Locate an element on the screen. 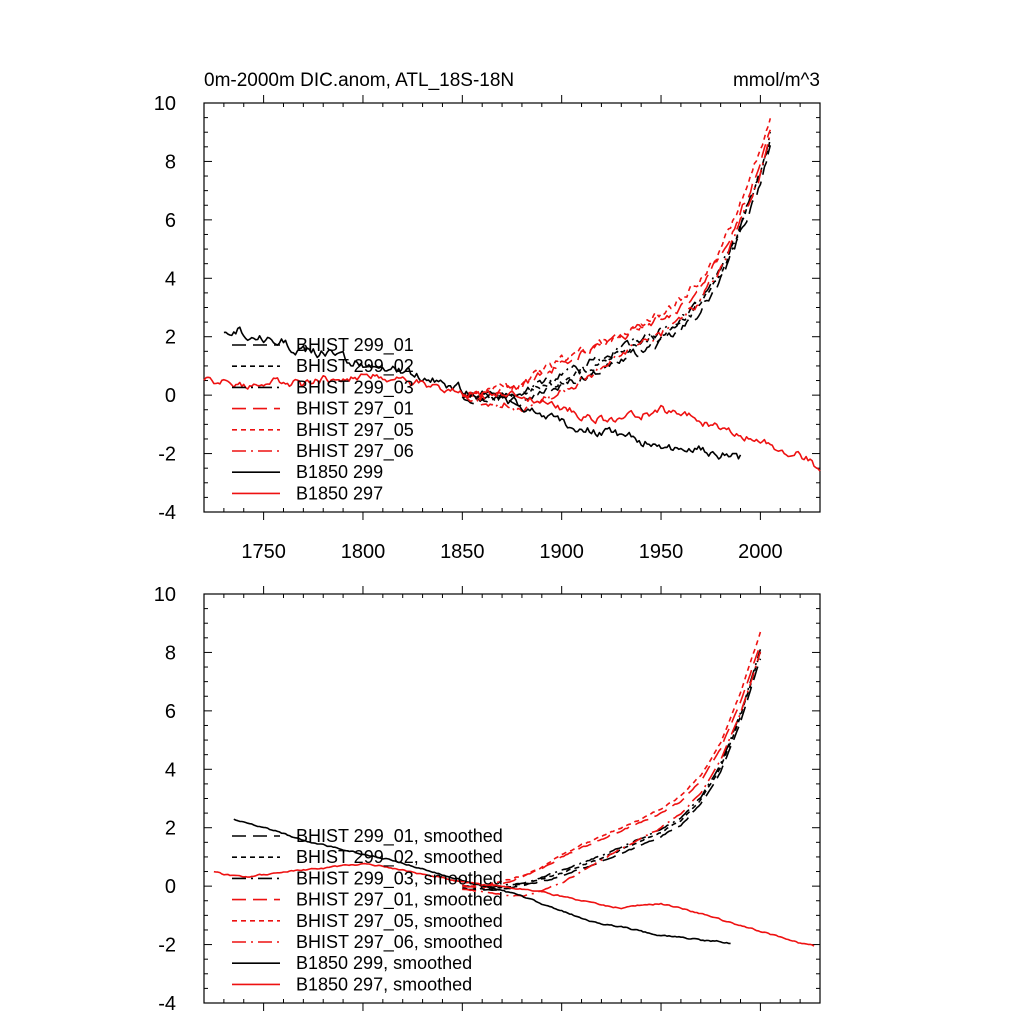  x-tick-label: 1900 is located at coordinates (561, 552).